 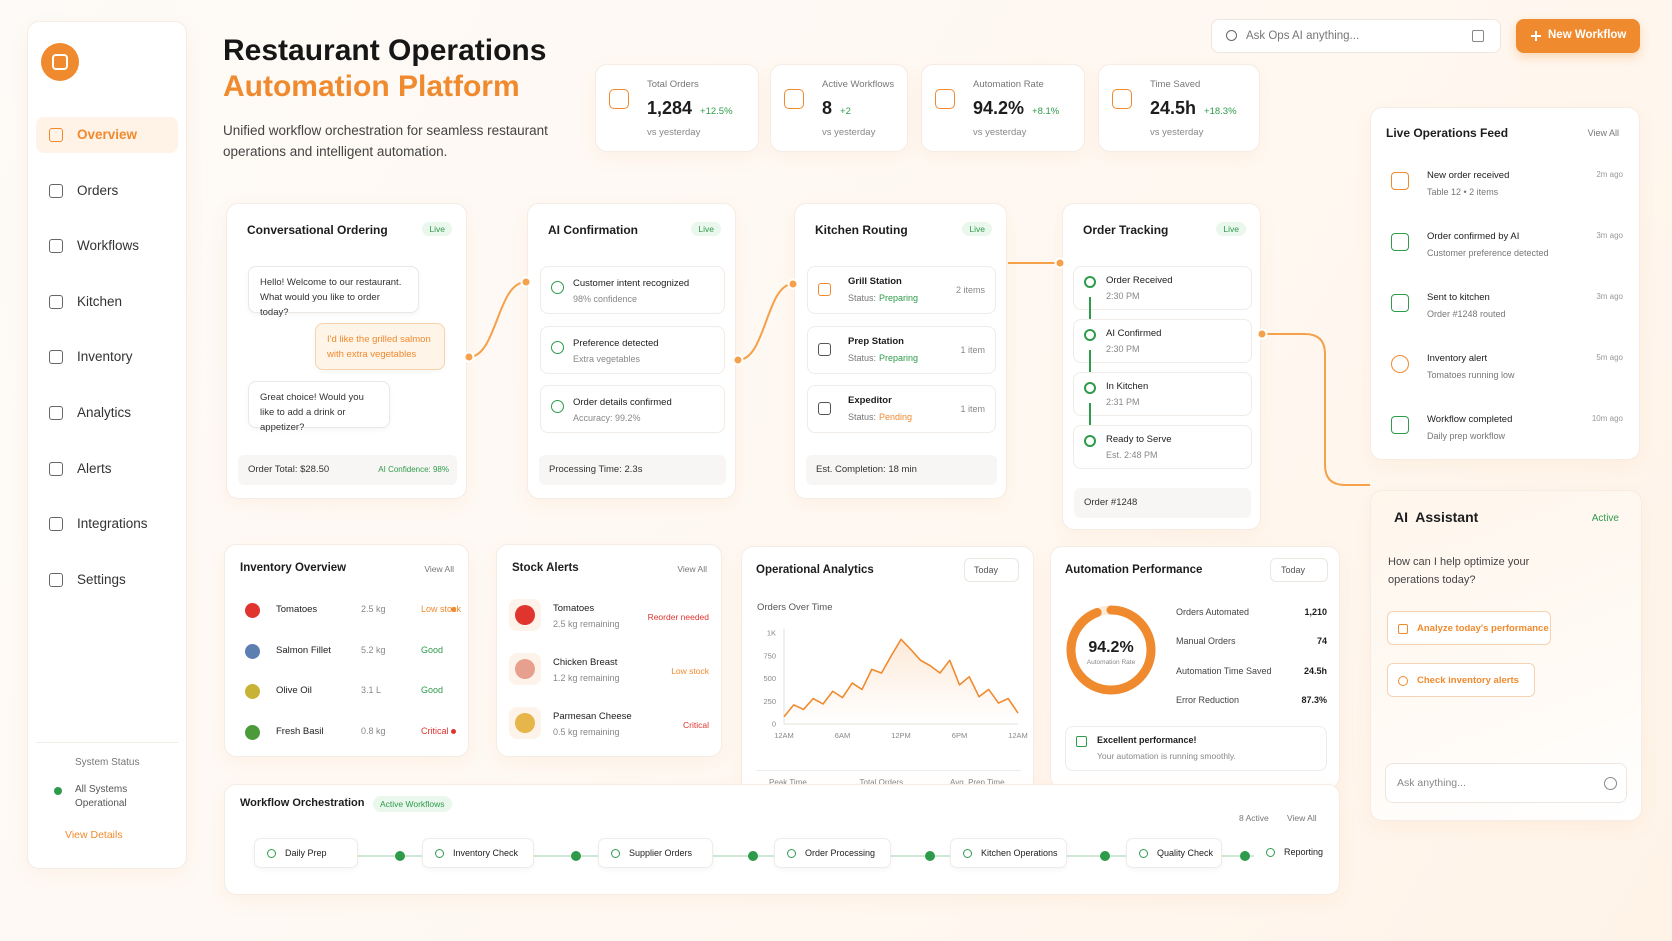 What do you see at coordinates (300, 731) in the screenshot?
I see `item-name: Fresh Basil` at bounding box center [300, 731].